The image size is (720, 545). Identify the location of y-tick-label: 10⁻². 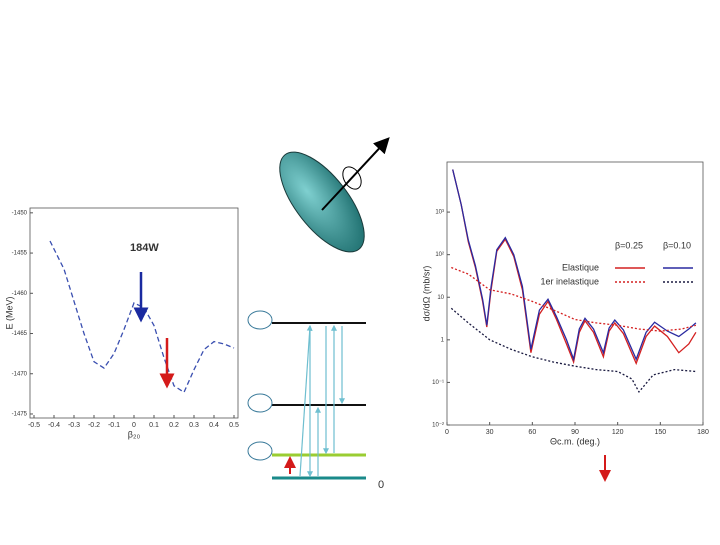
(438, 426).